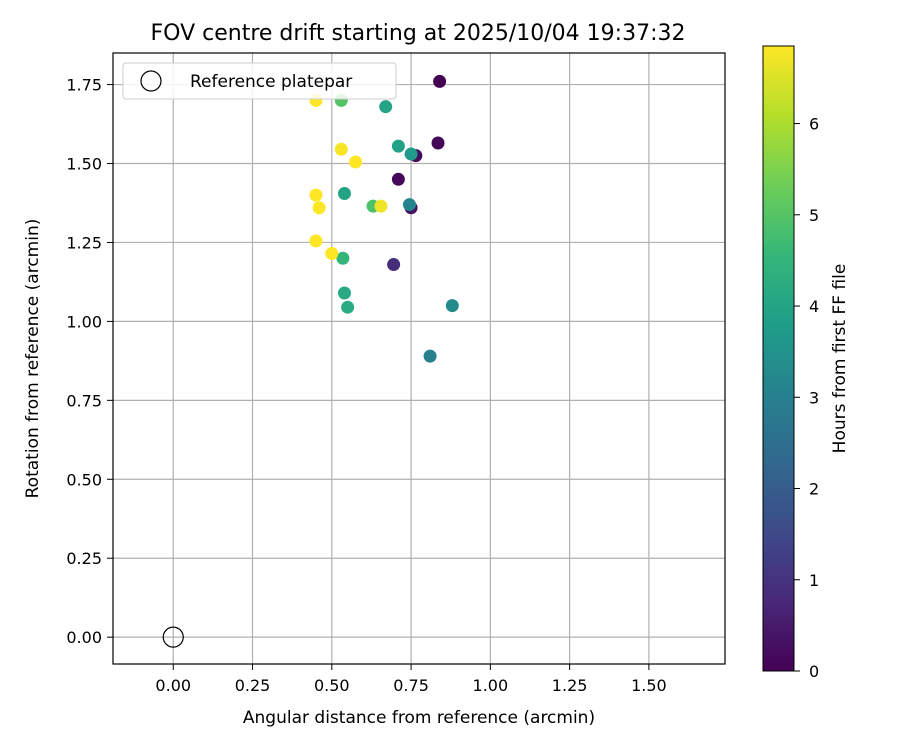 Image resolution: width=900 pixels, height=750 pixels. What do you see at coordinates (271, 82) in the screenshot?
I see `legend-reference-label: Reference platepar` at bounding box center [271, 82].